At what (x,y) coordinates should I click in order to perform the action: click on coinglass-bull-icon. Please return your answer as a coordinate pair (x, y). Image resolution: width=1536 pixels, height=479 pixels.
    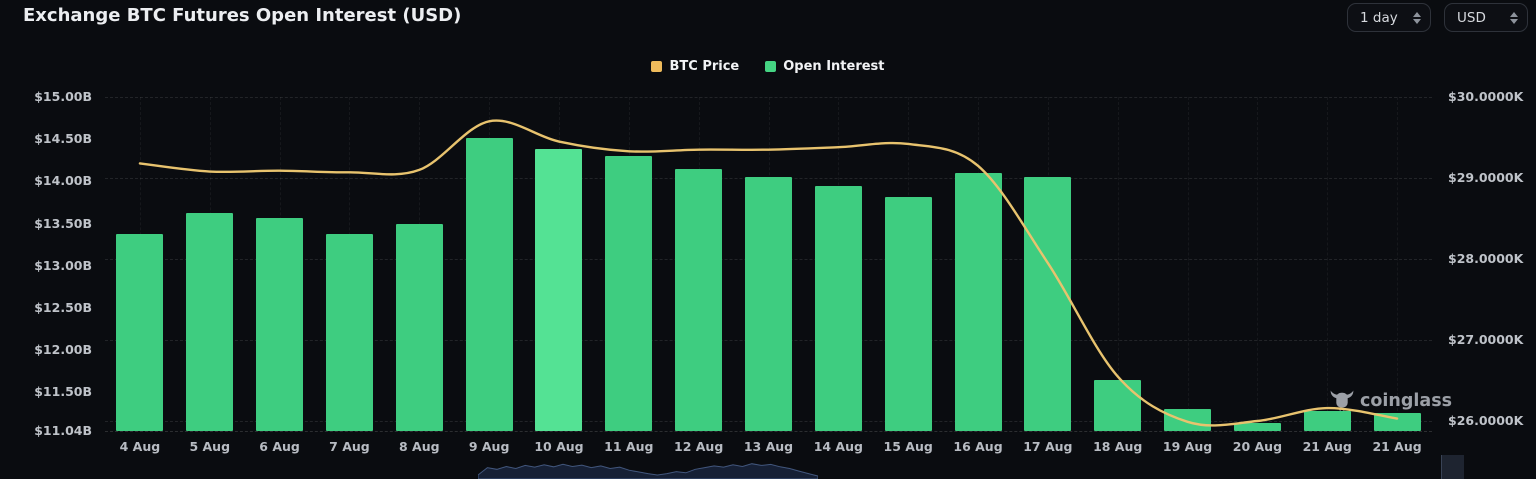
    Looking at the image, I should click on (1342, 401).